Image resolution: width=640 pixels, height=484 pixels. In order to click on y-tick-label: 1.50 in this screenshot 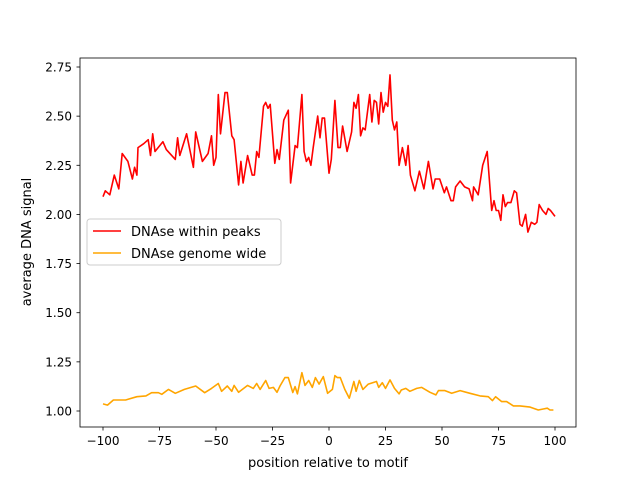, I will do `click(58, 313)`.